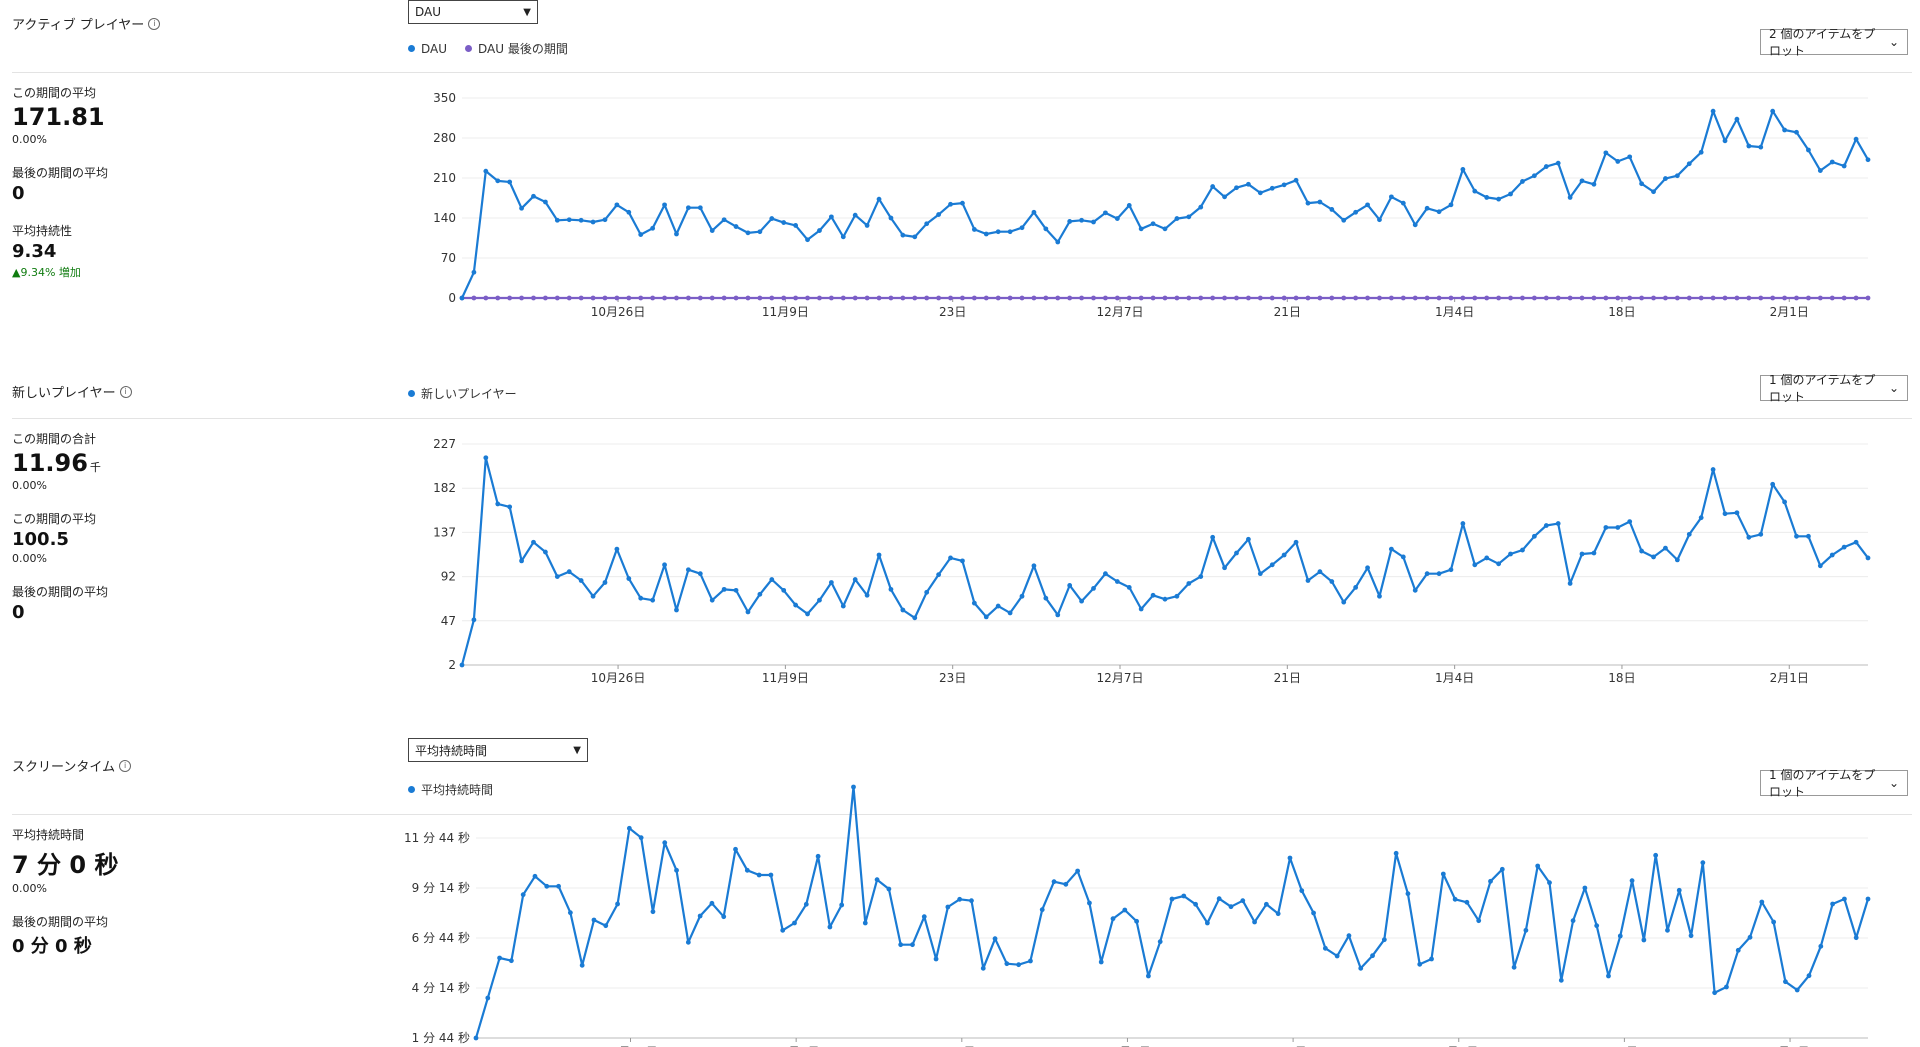 This screenshot has height=1047, width=1920. I want to click on legend-item-dau: DAU, so click(427, 48).